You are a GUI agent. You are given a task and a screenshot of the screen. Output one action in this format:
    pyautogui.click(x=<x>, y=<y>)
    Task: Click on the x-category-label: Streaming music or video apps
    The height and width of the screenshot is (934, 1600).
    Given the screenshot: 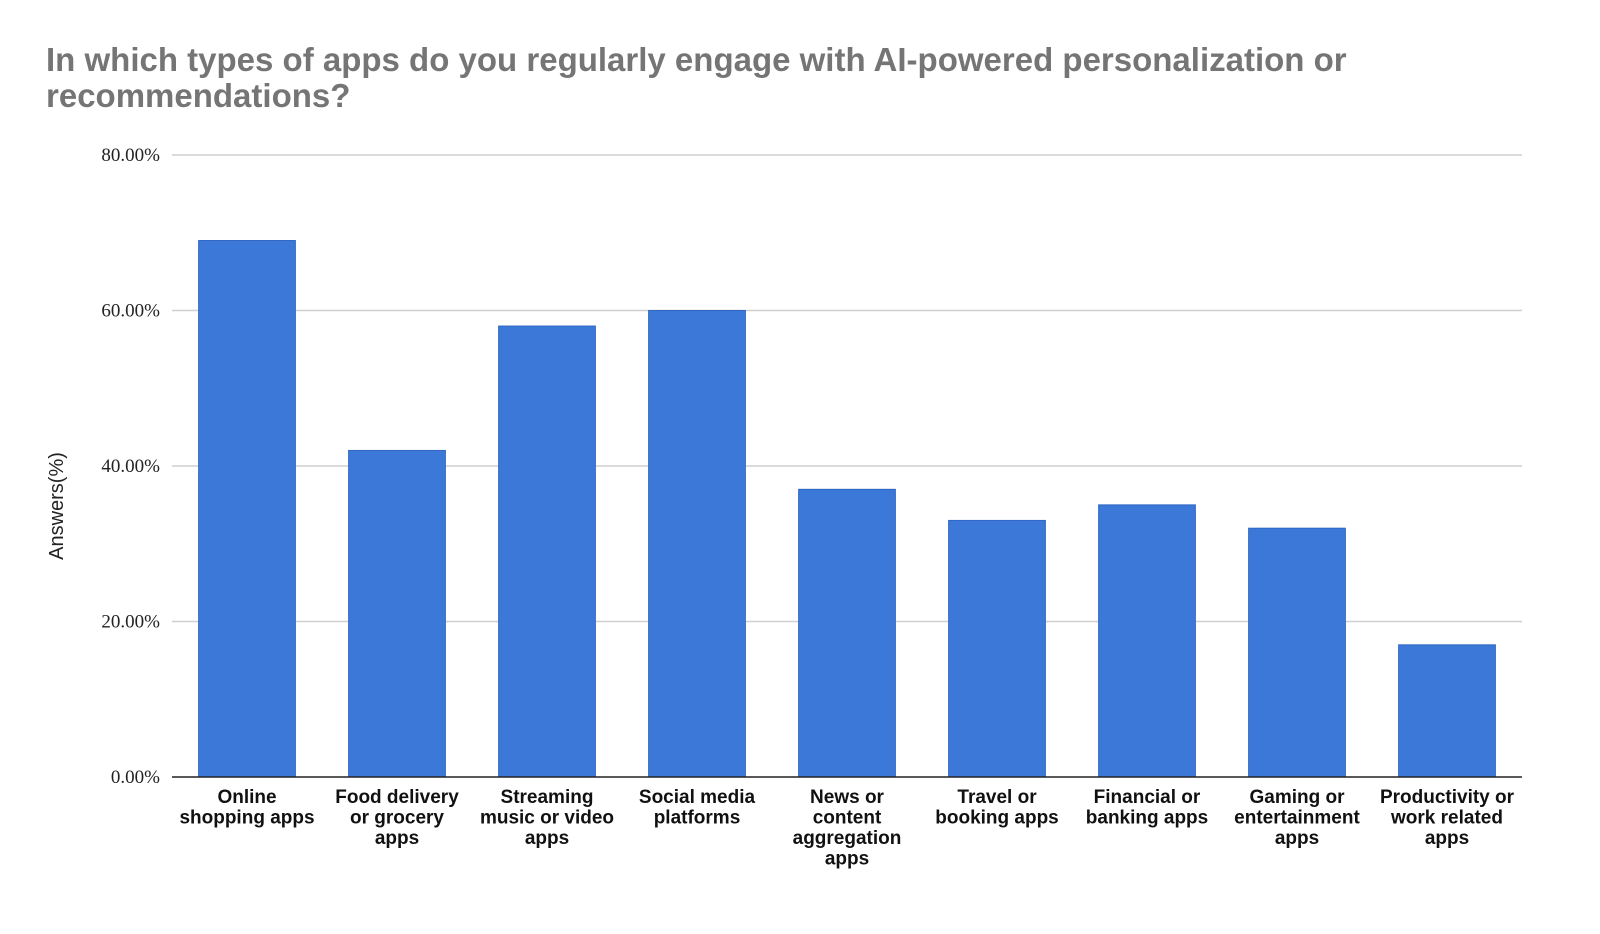 What is the action you would take?
    pyautogui.click(x=547, y=818)
    